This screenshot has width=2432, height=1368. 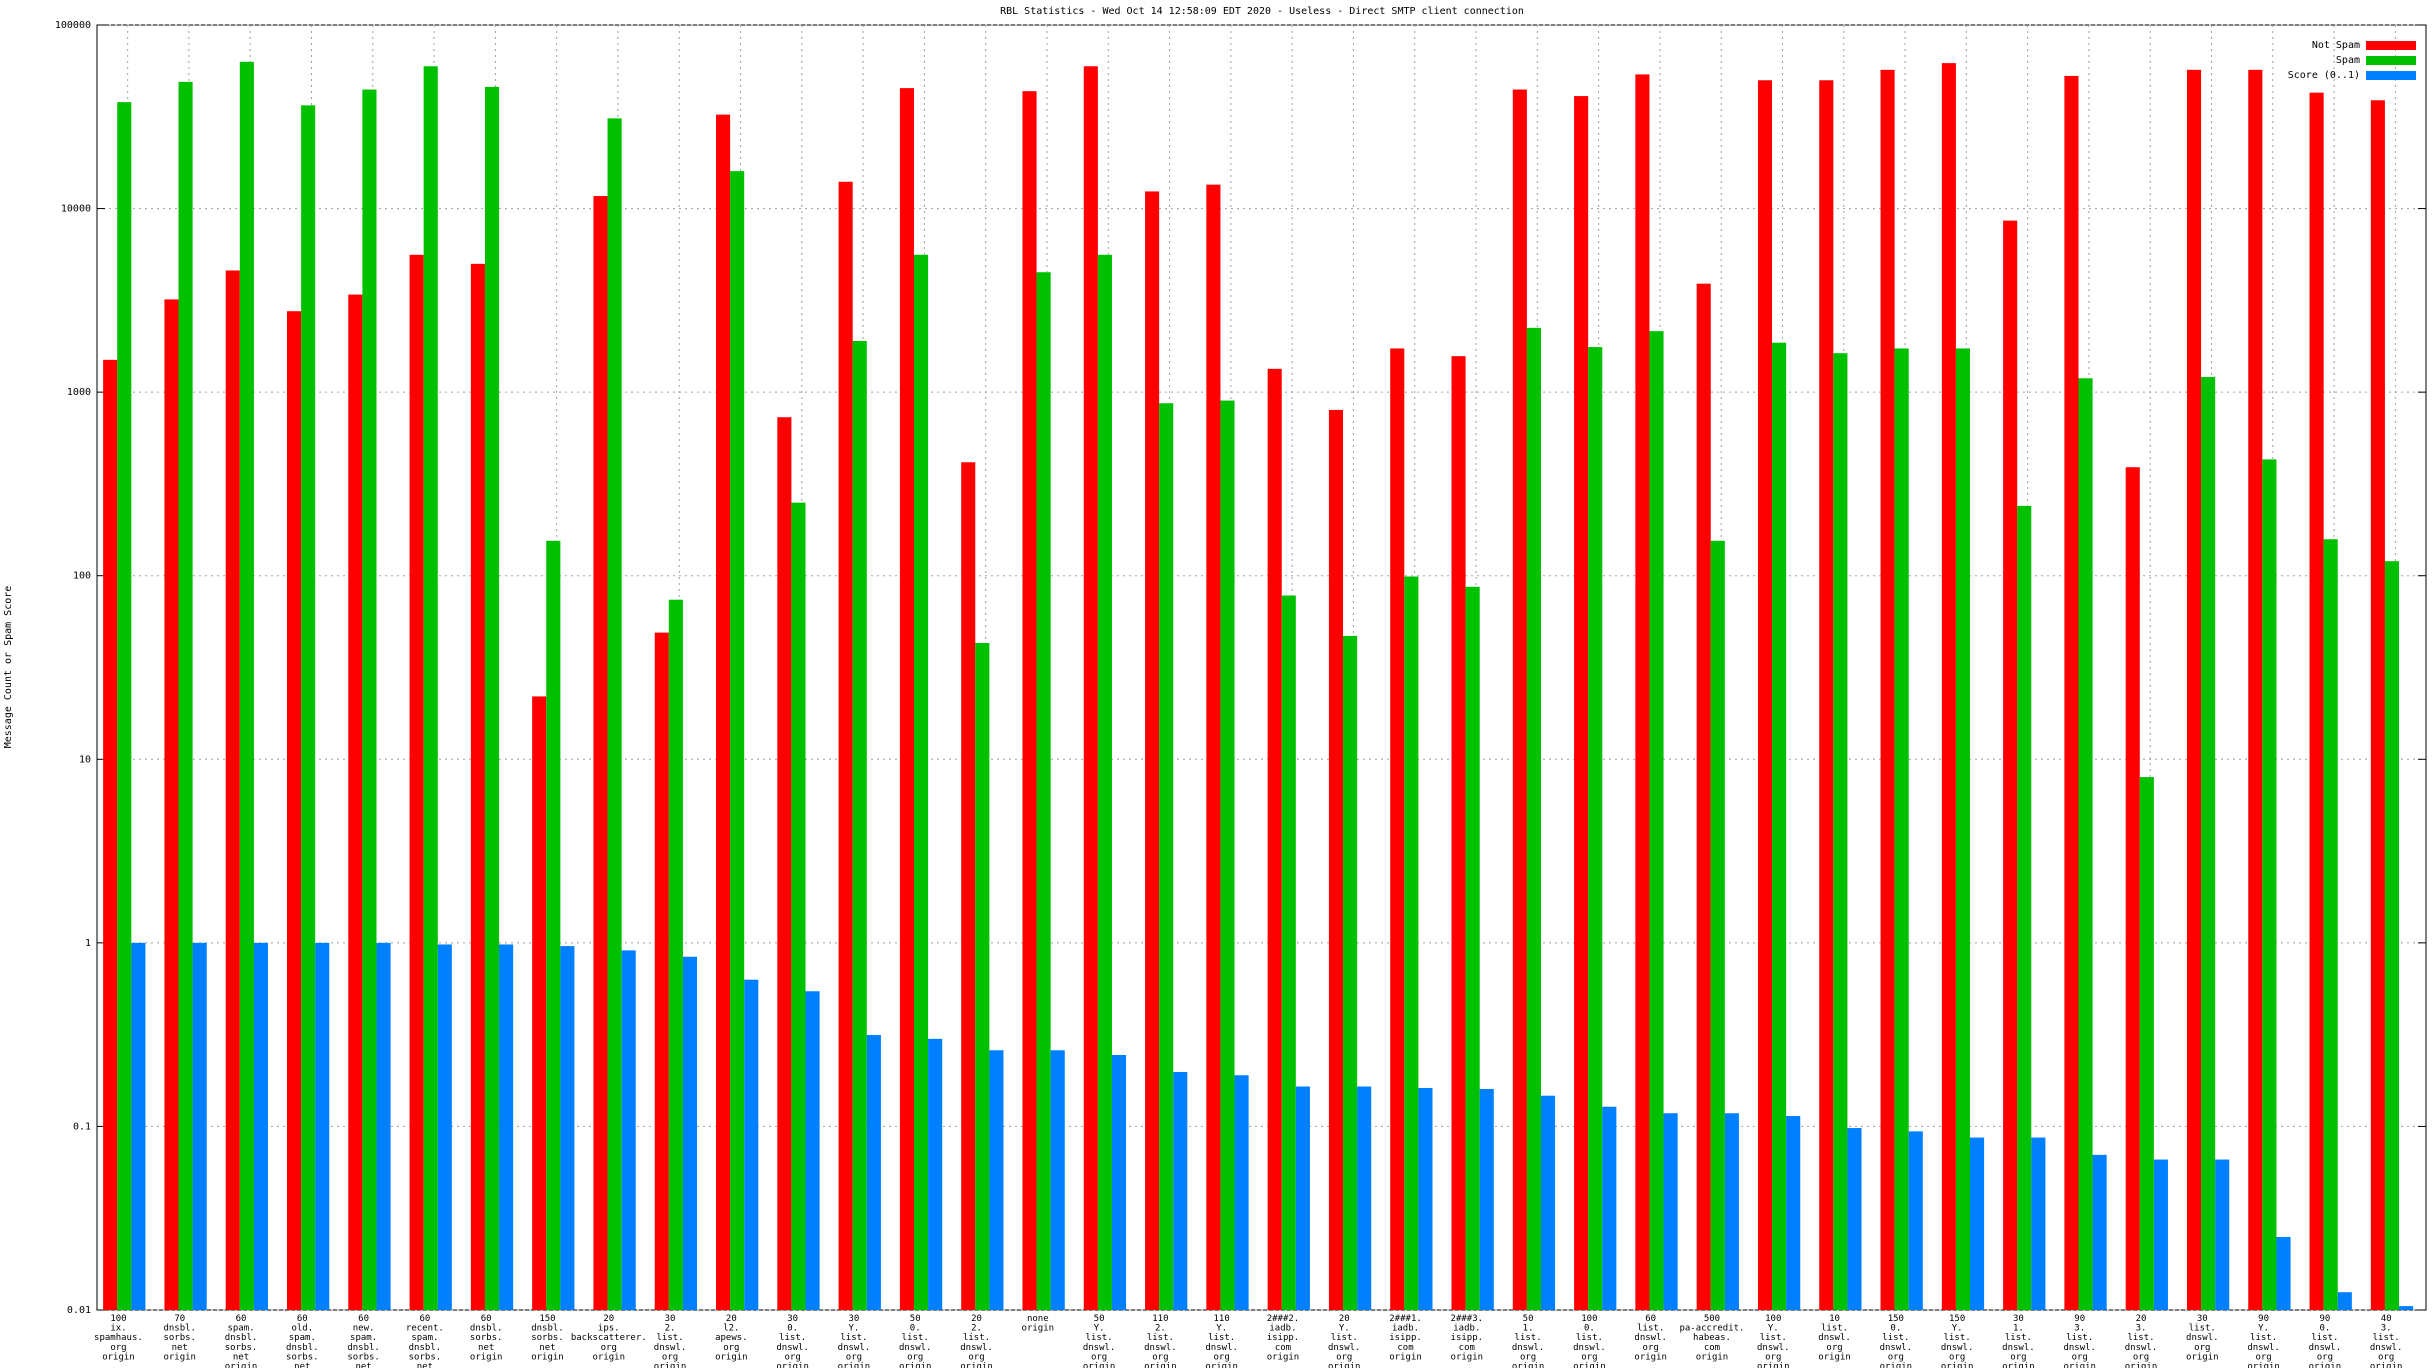 What do you see at coordinates (363, 1338) in the screenshot?
I see `x-tick-label-line: spam.` at bounding box center [363, 1338].